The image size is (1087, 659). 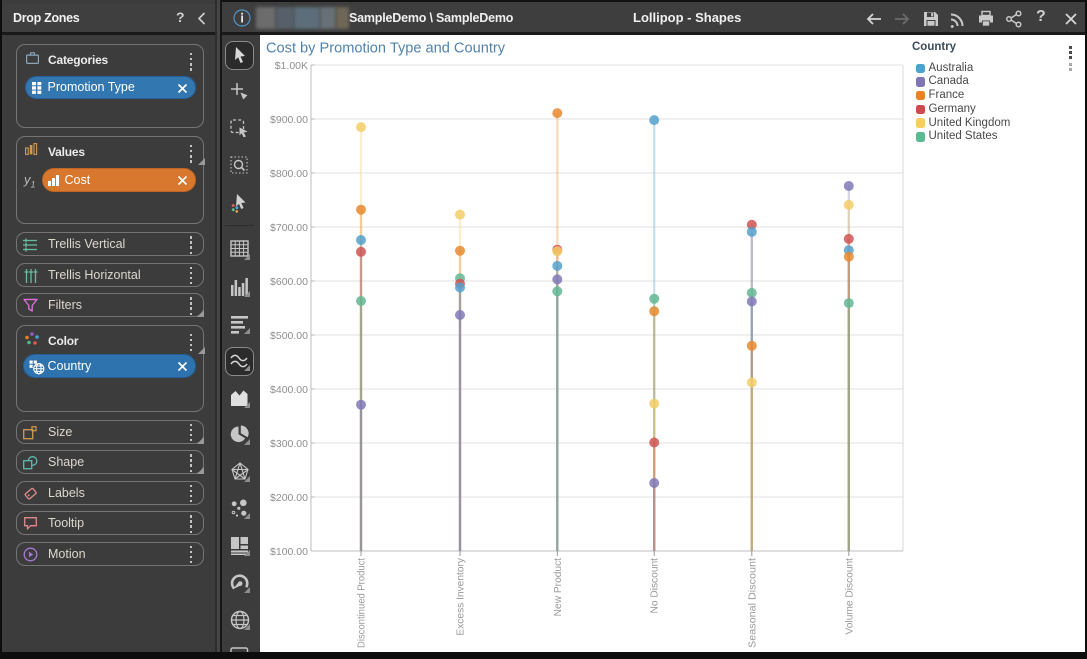 I want to click on svg-text: $400.00, so click(x=289, y=390).